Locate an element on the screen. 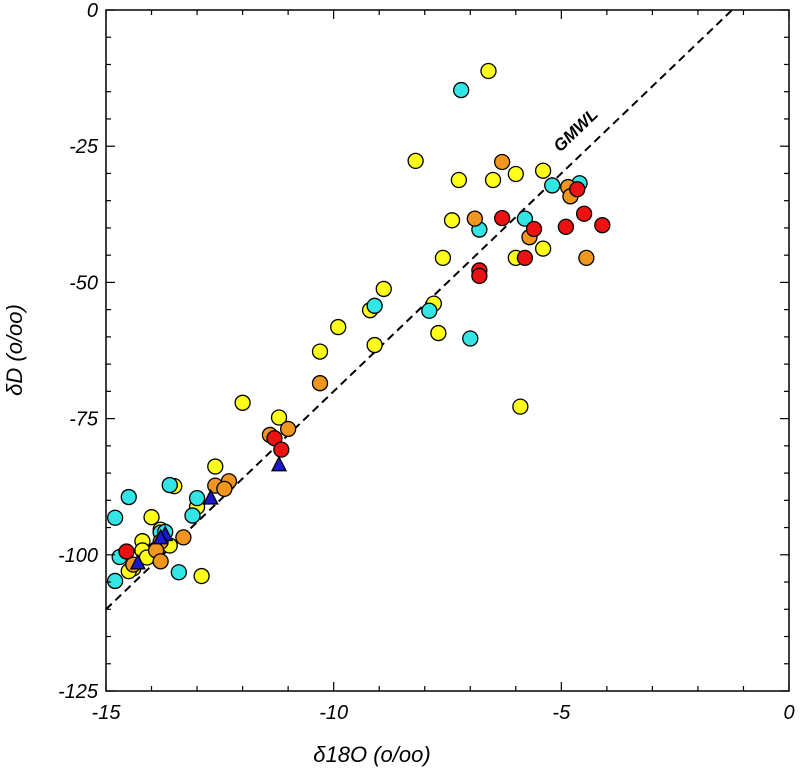  gmwl-label: GMWL is located at coordinates (576, 130).